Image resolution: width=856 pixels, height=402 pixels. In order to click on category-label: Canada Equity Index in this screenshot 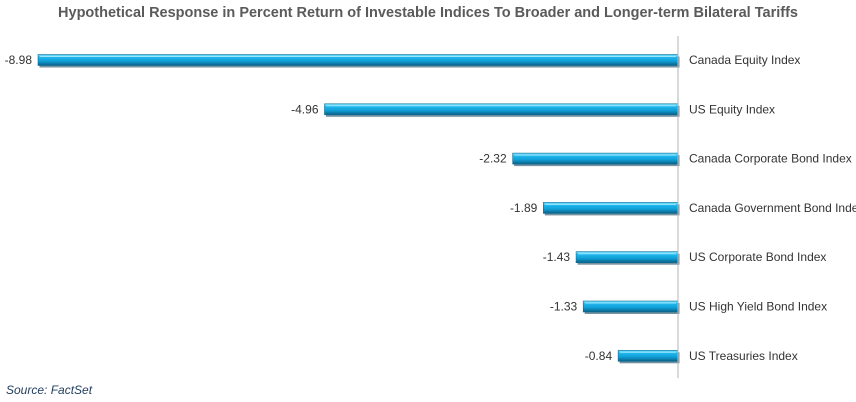, I will do `click(744, 60)`.